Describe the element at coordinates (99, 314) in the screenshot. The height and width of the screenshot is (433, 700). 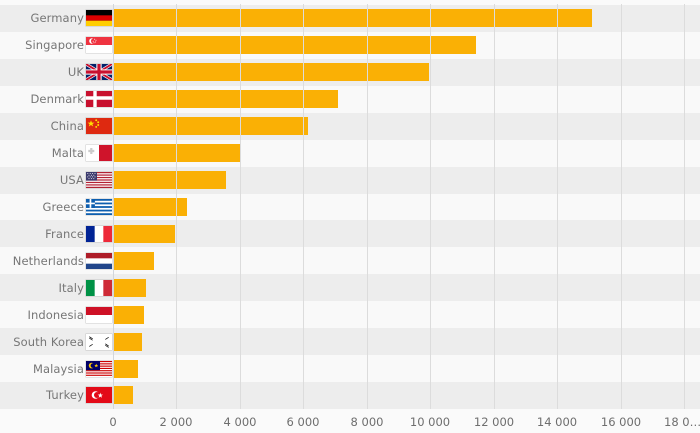
I see `flag-indonesia-icon` at that location.